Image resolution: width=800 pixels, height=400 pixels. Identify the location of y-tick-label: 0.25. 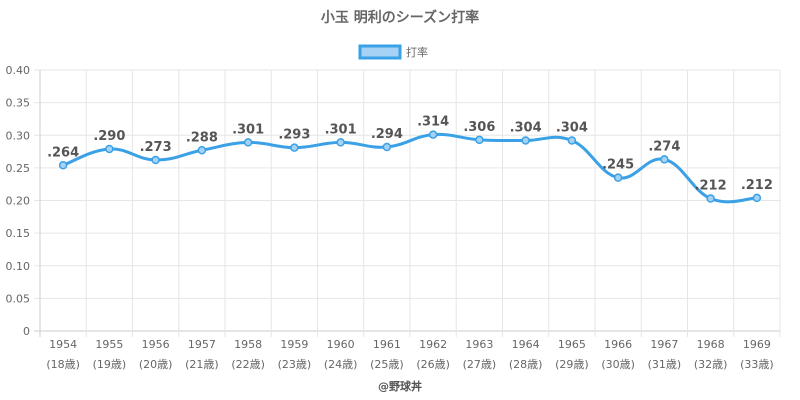
(18, 168).